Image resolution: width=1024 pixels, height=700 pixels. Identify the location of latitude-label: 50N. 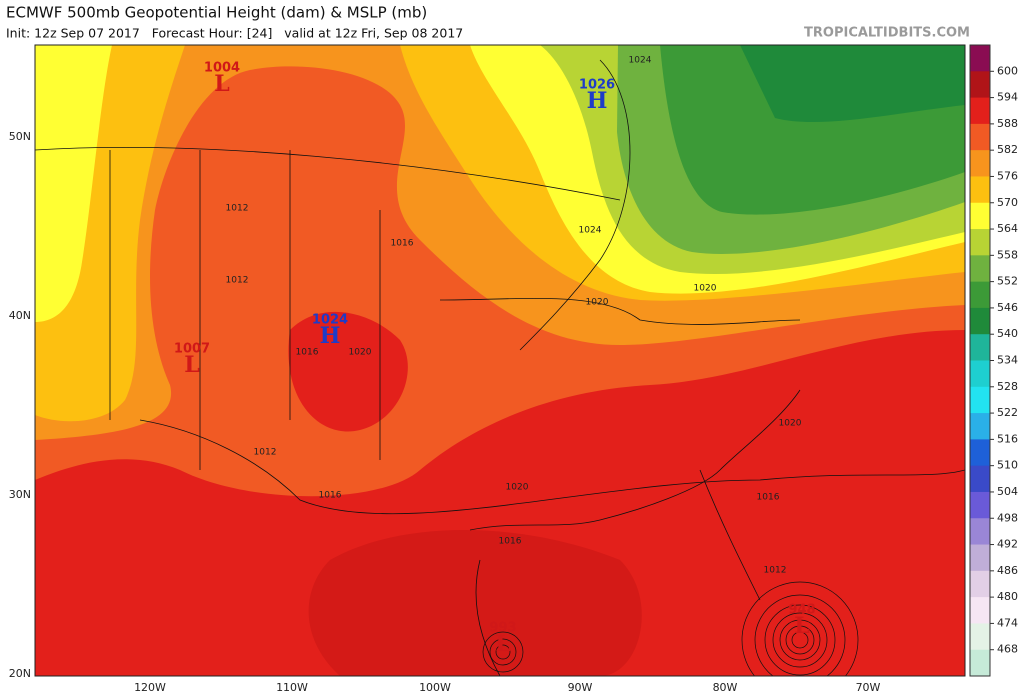
(20, 136).